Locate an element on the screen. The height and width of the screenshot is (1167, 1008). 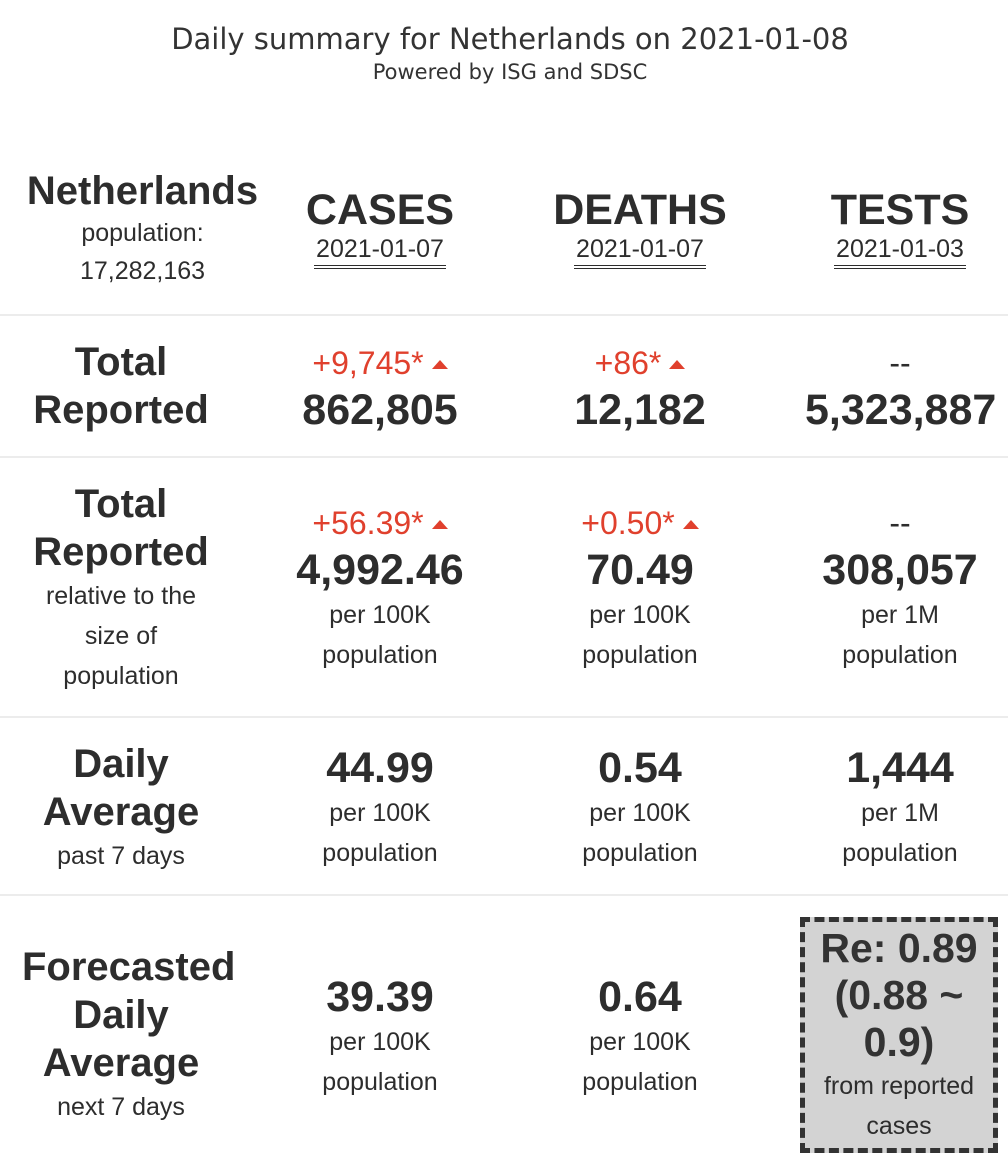
total-deaths-value: 12,182 is located at coordinates (640, 410).